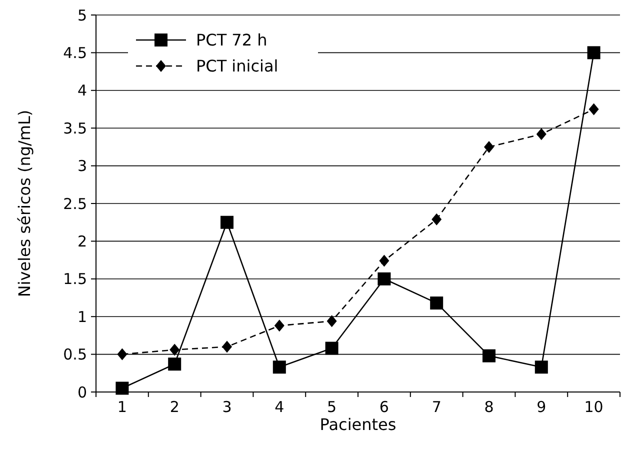 The height and width of the screenshot is (451, 644). Describe the element at coordinates (437, 407) in the screenshot. I see `x-tick-label: 7` at that location.